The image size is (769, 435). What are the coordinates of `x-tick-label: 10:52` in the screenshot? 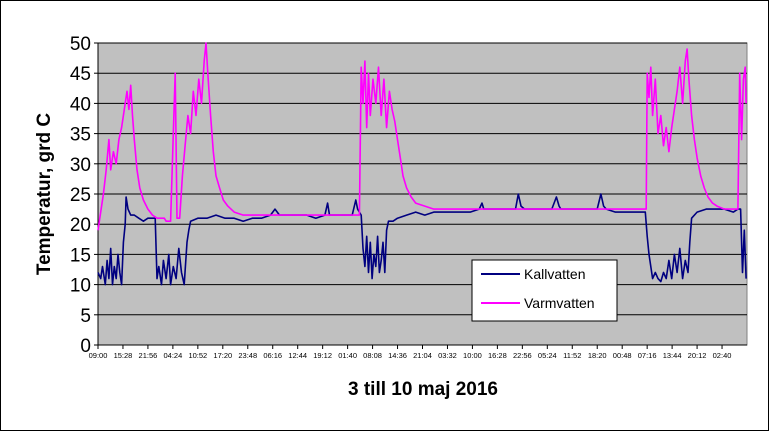 It's located at (197, 355).